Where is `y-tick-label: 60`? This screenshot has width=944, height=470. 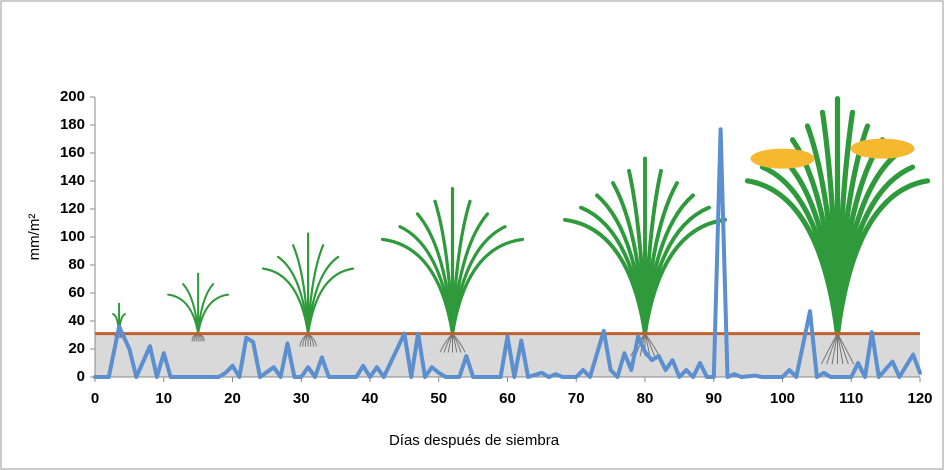
y-tick-label: 60 is located at coordinates (76, 292).